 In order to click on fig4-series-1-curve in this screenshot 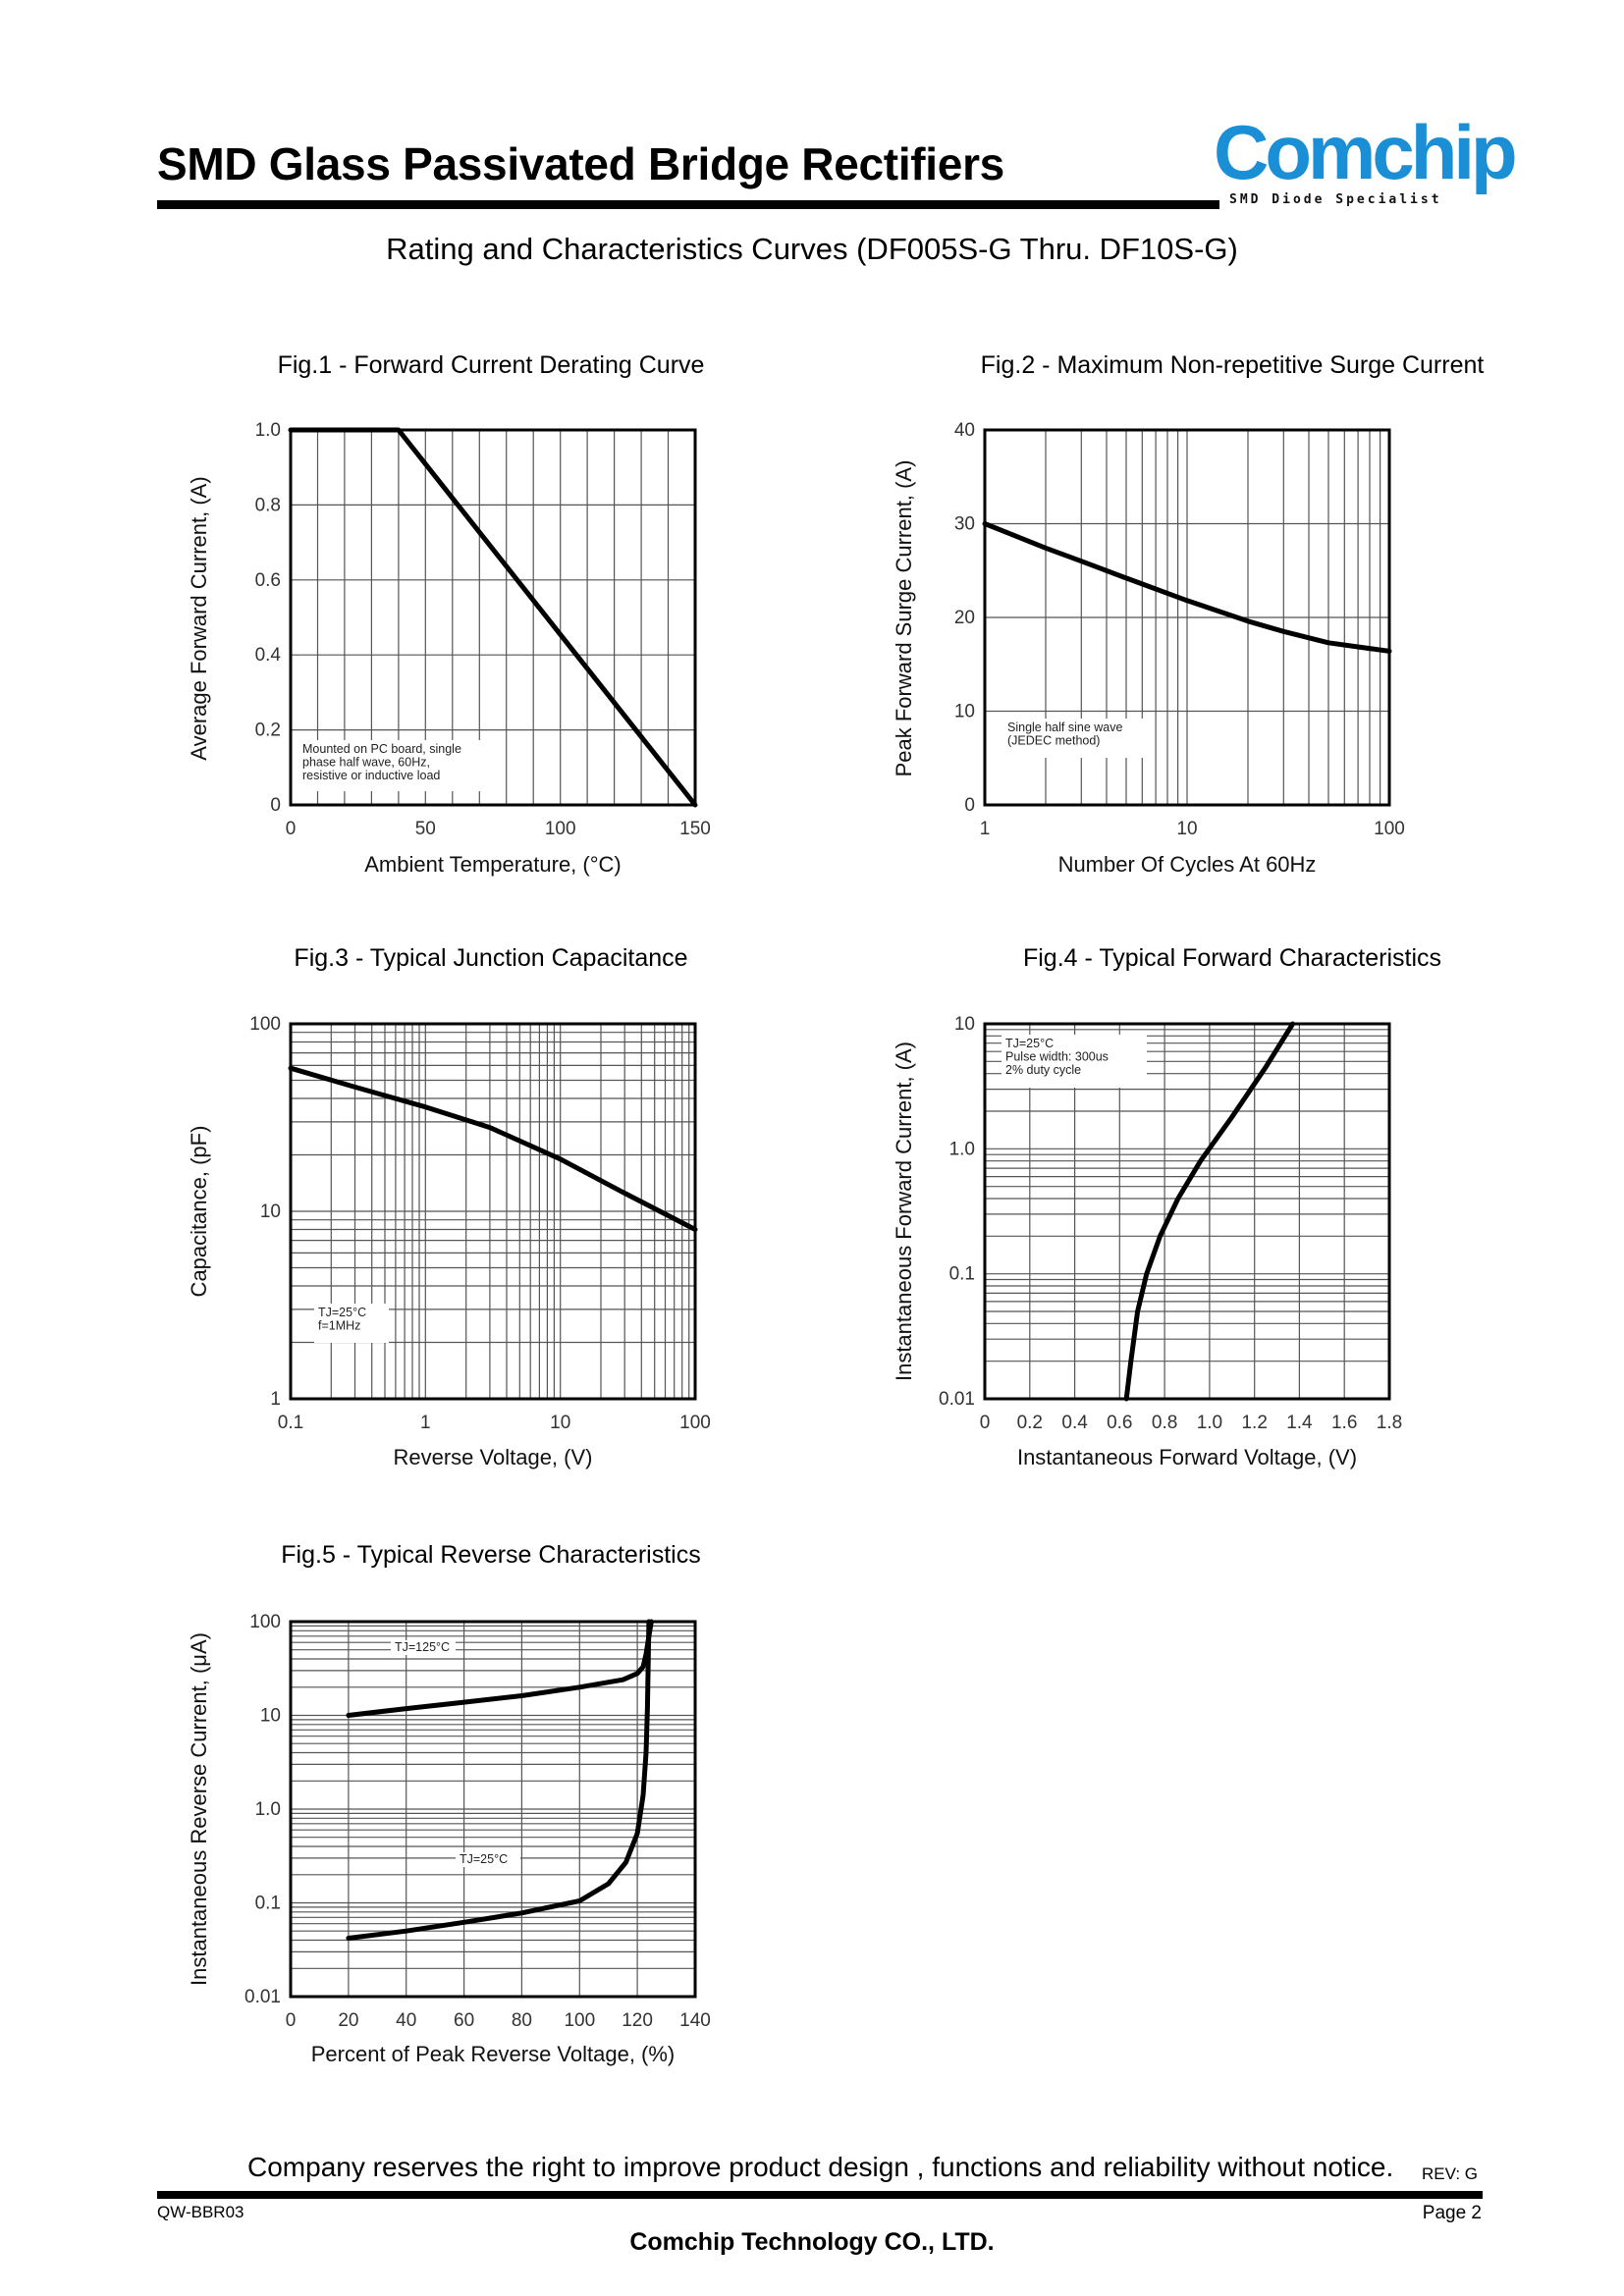, I will do `click(1209, 1211)`.